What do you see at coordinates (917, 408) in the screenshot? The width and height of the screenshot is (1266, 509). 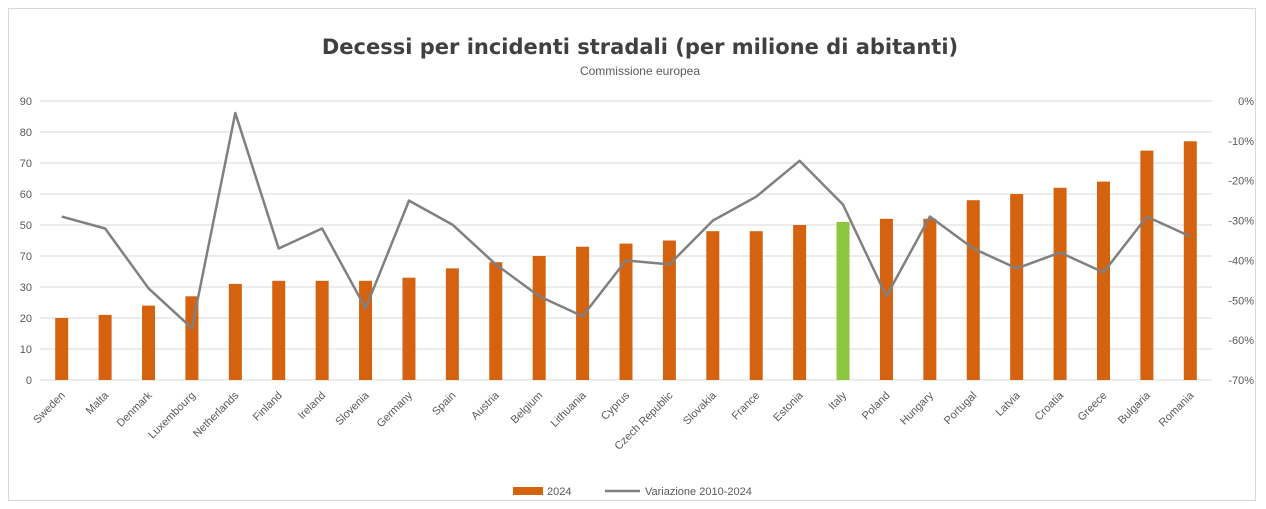 I see `category-label: Hungary` at bounding box center [917, 408].